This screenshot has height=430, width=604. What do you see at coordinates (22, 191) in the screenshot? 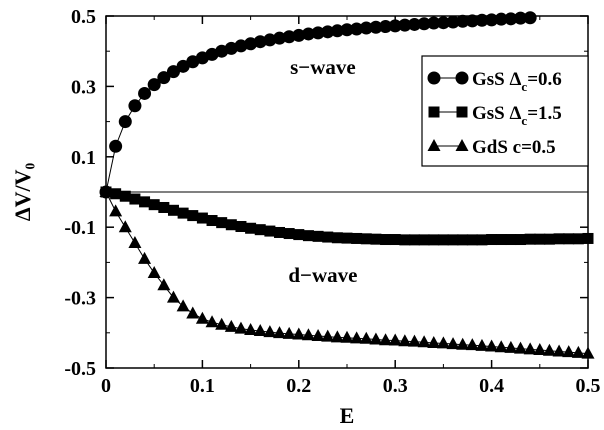
I see `y-axis-title: ΔV/V₀` at bounding box center [22, 191].